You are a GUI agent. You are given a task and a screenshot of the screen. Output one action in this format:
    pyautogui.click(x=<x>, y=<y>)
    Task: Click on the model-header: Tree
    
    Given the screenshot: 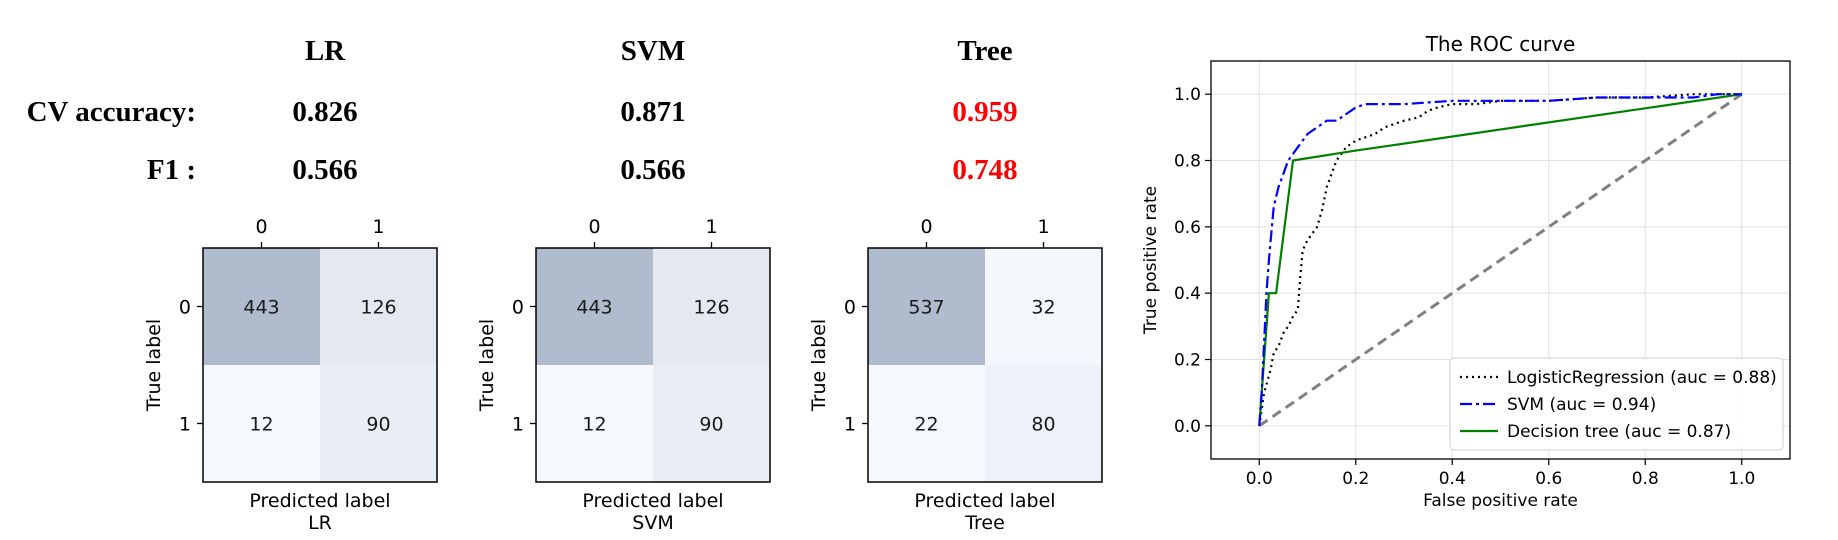 What is the action you would take?
    pyautogui.click(x=984, y=51)
    